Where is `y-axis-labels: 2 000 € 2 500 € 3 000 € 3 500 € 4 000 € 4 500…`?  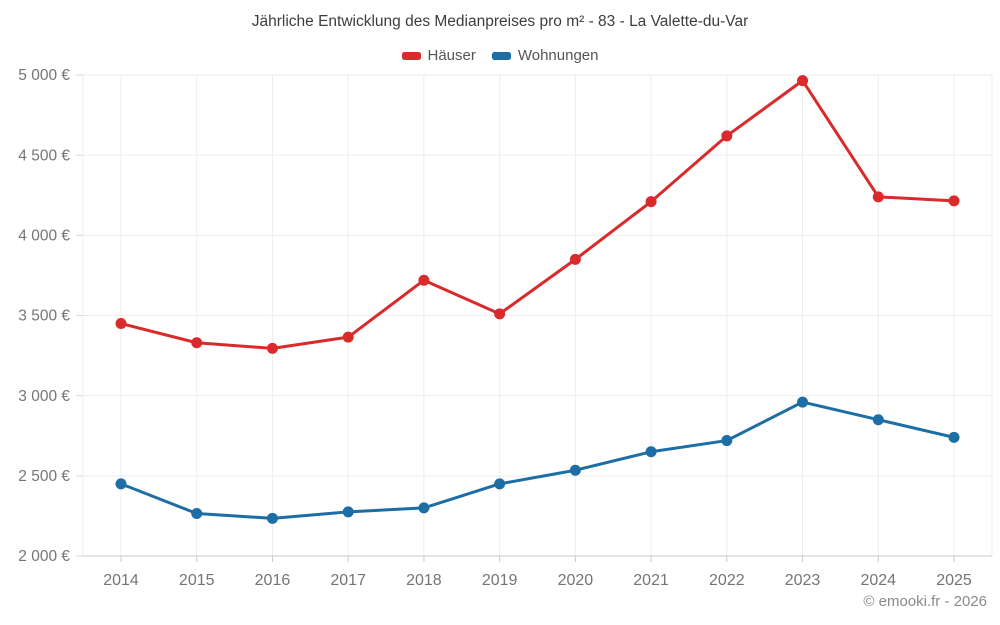
y-axis-labels: 2 000 € 2 500 € 3 000 € 3 500 € 4 000 € 4 500… is located at coordinates (44, 316).